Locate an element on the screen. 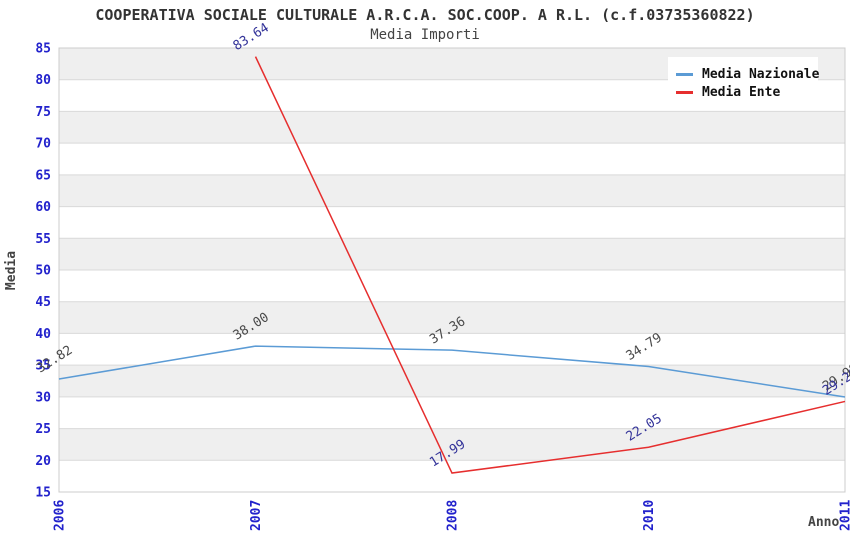 The height and width of the screenshot is (550, 850). legend-label: Media Nazionale is located at coordinates (761, 74).